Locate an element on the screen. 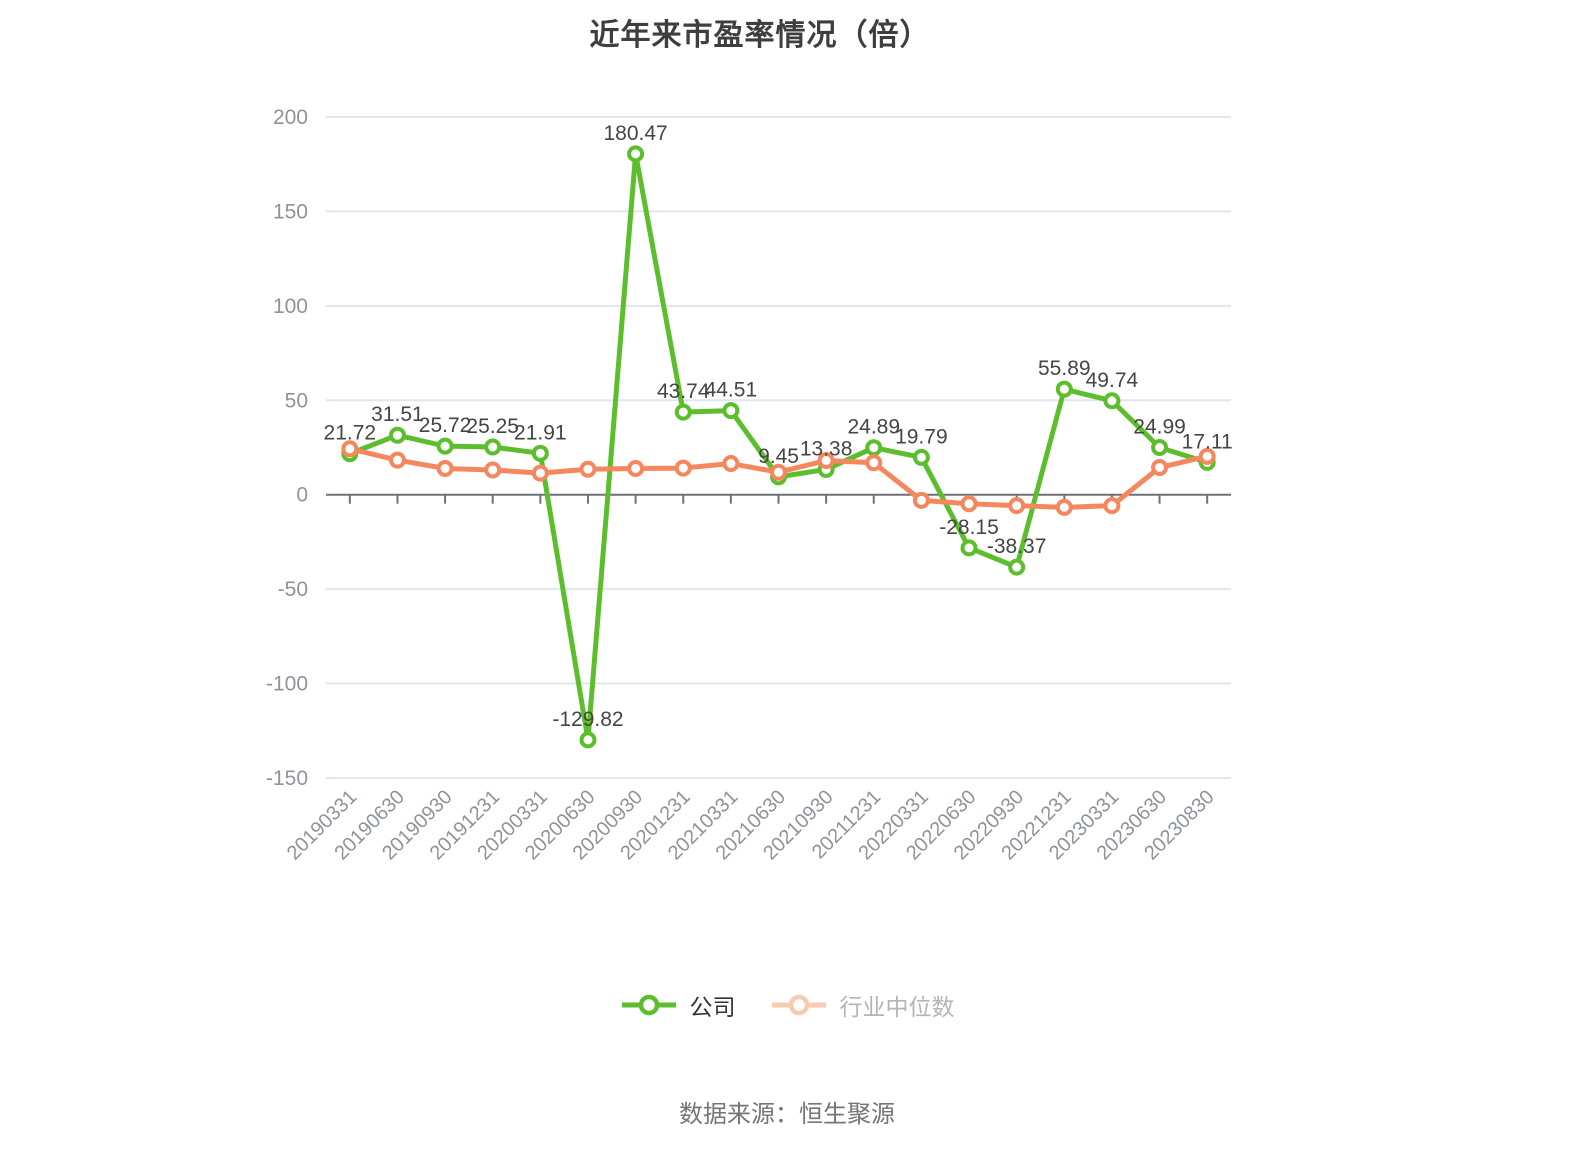 The height and width of the screenshot is (1150, 1574). legend: 公司 行业中位数 is located at coordinates (787, 1005).